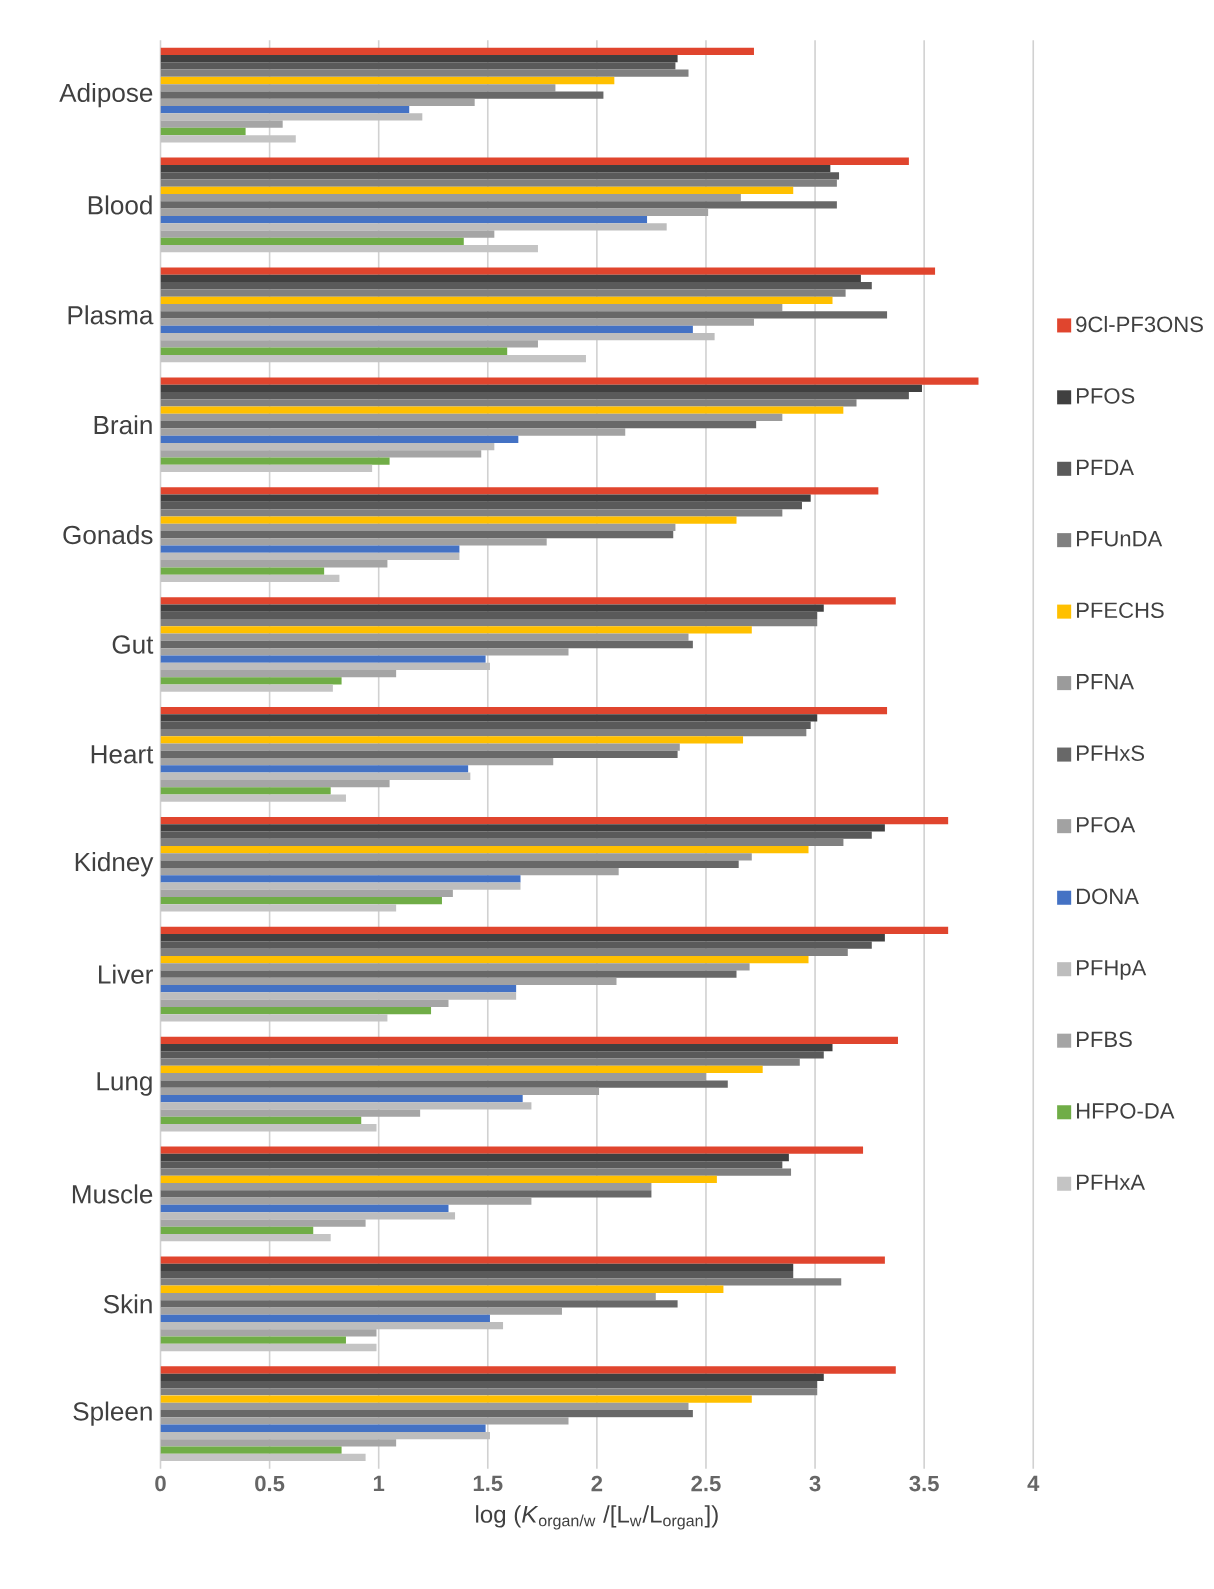  Describe the element at coordinates (1112, 970) in the screenshot. I see `legend-label: PFHpA` at that location.